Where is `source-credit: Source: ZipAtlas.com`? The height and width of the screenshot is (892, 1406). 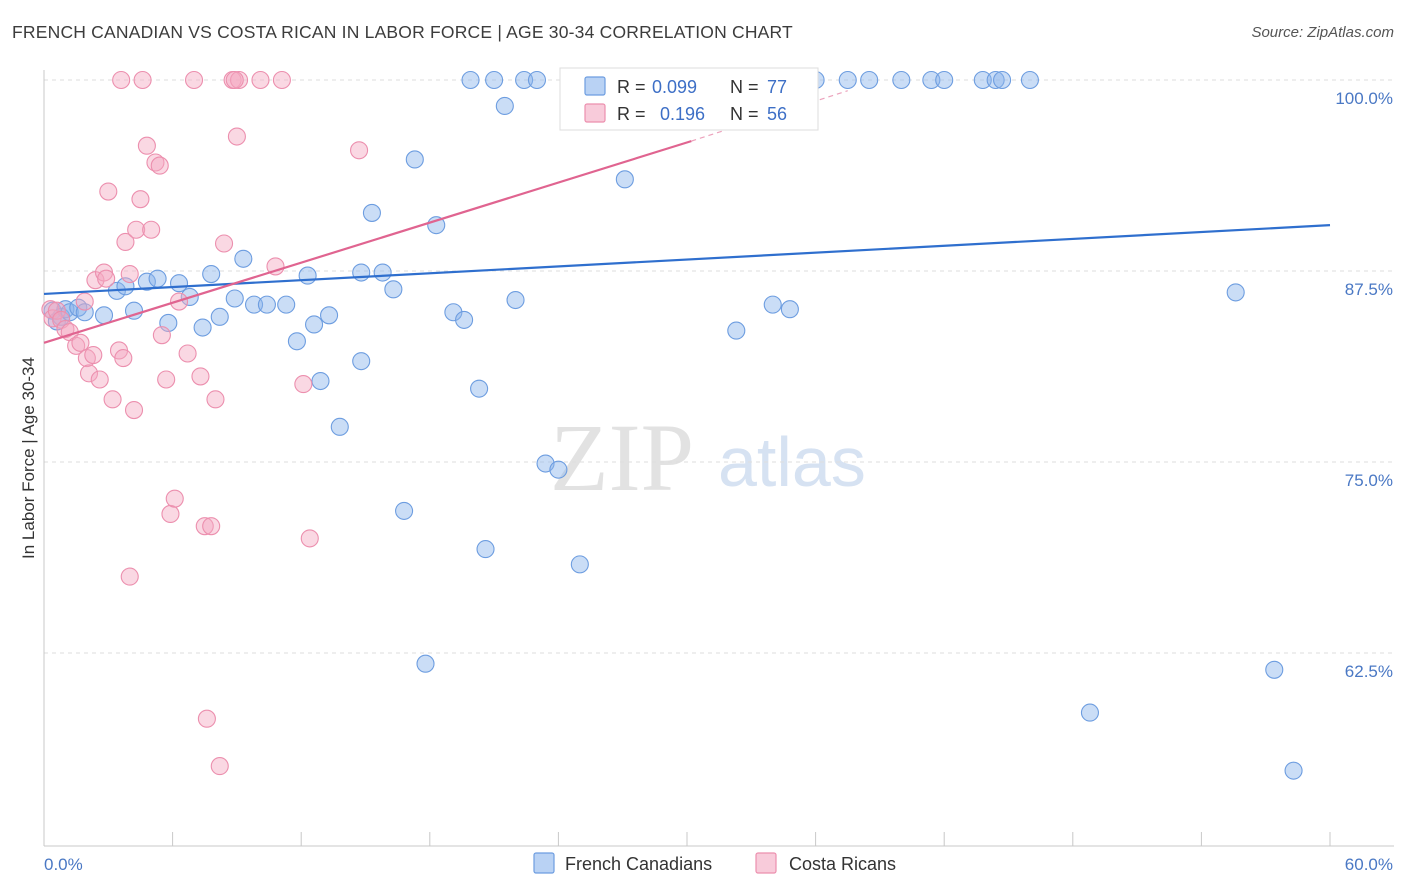 source-credit: Source: ZipAtlas.com is located at coordinates (1322, 32).